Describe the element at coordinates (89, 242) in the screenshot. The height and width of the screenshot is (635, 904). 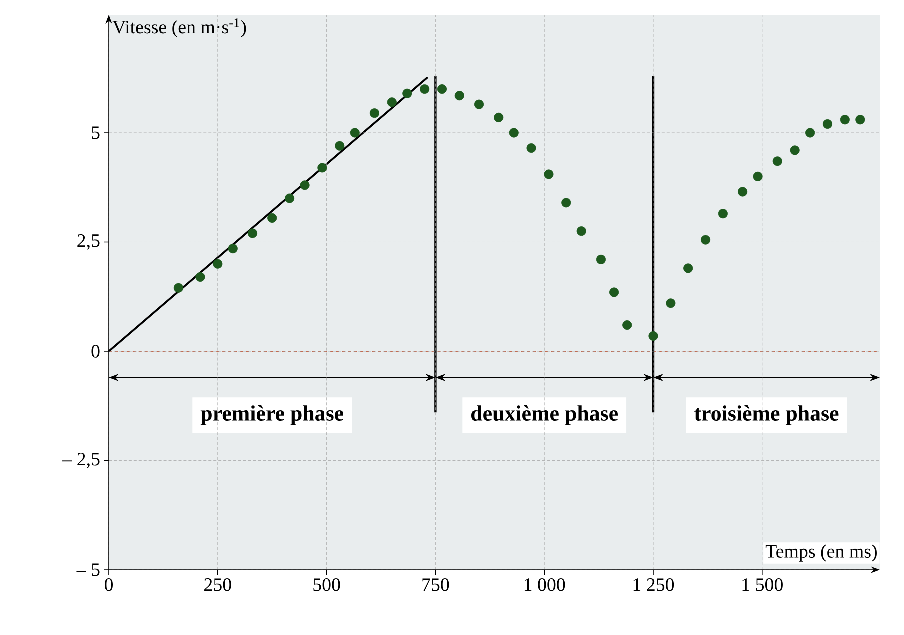
I see `y-tick-label: 2,5` at that location.